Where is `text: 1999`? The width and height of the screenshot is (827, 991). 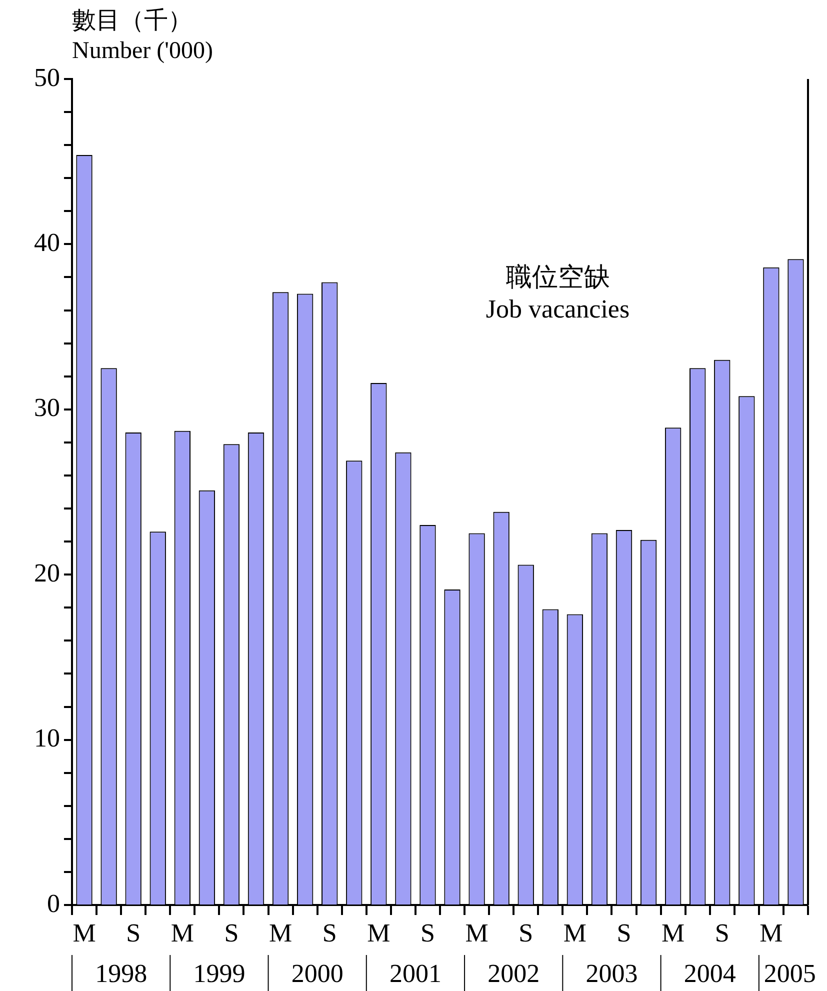 text: 1999 is located at coordinates (219, 973).